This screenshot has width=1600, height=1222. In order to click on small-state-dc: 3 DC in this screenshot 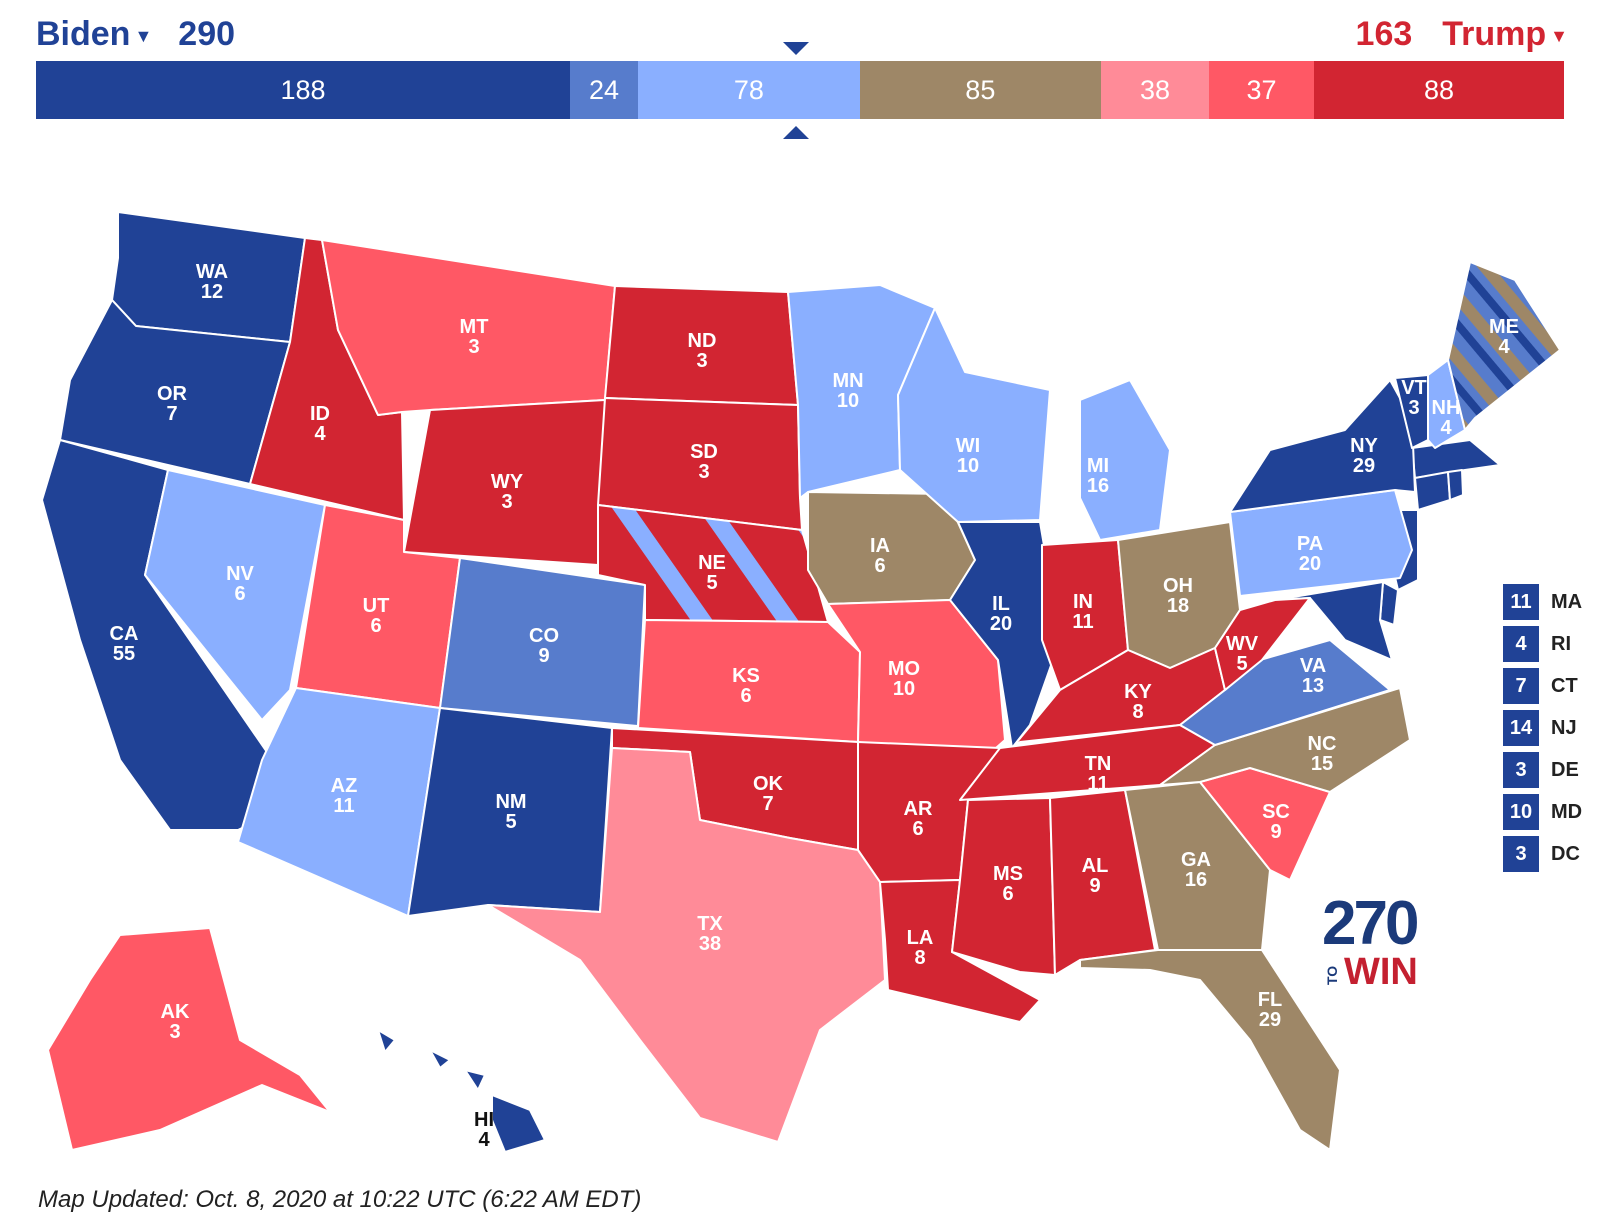, I will do `click(1551, 854)`.